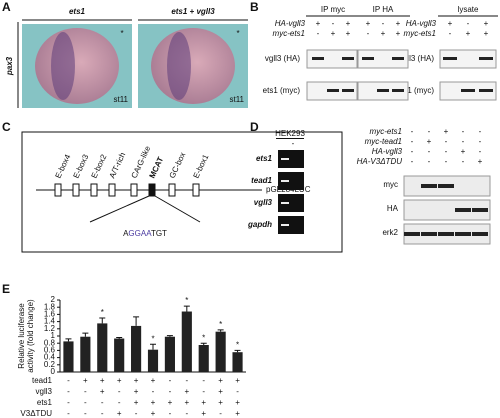 The height and width of the screenshot is (418, 500). Describe the element at coordinates (21, 336) in the screenshot. I see `y-axis-label: Relative luciferase` at that location.